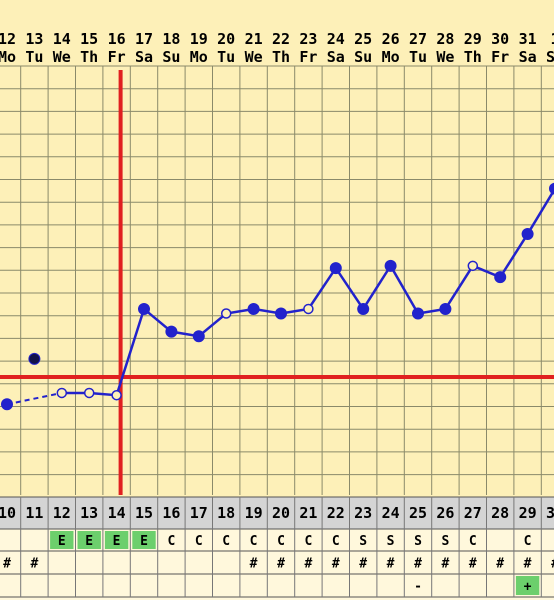 The height and width of the screenshot is (600, 554). I want to click on cycle-day: 29, so click(528, 513).